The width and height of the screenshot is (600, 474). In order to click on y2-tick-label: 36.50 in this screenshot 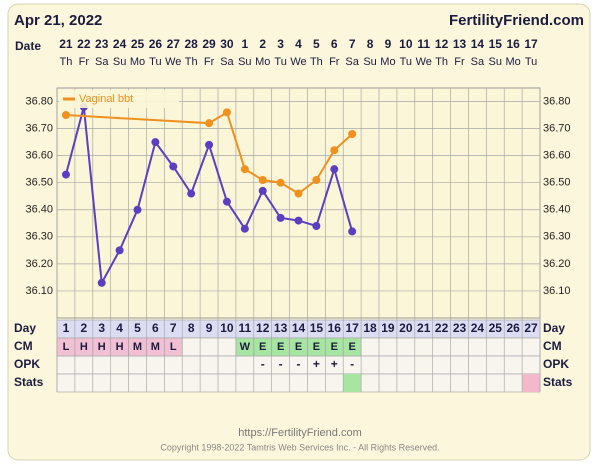, I will do `click(557, 183)`.